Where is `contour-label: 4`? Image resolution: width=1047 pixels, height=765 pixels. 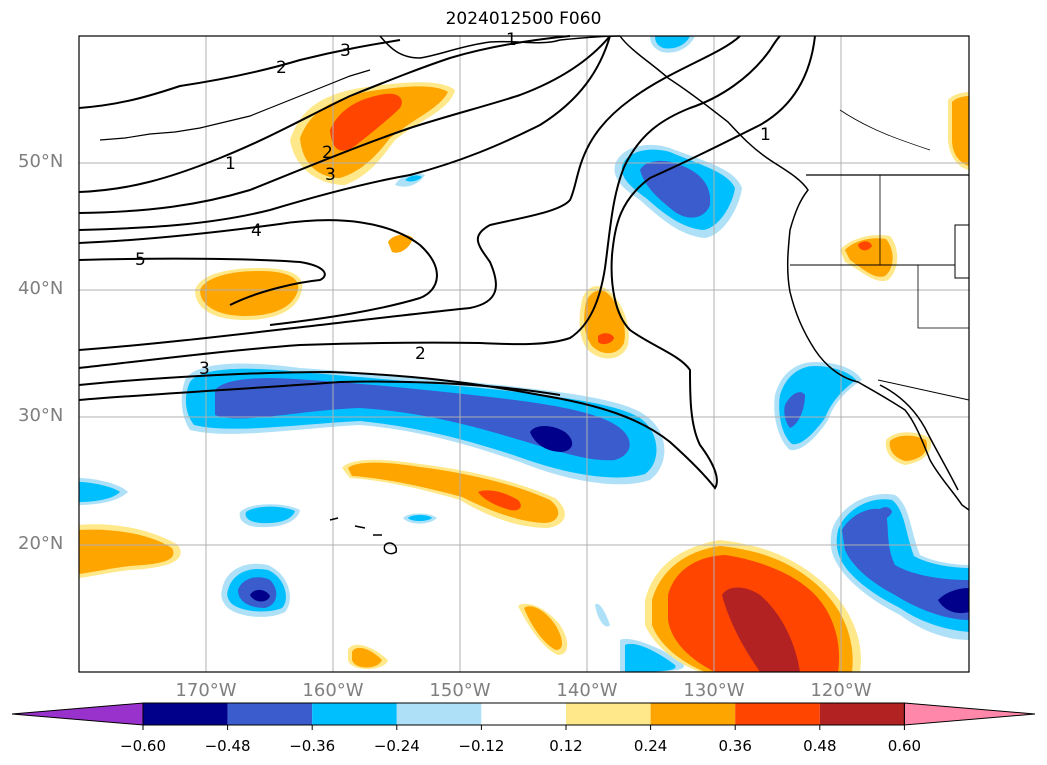
contour-label: 4 is located at coordinates (256, 231).